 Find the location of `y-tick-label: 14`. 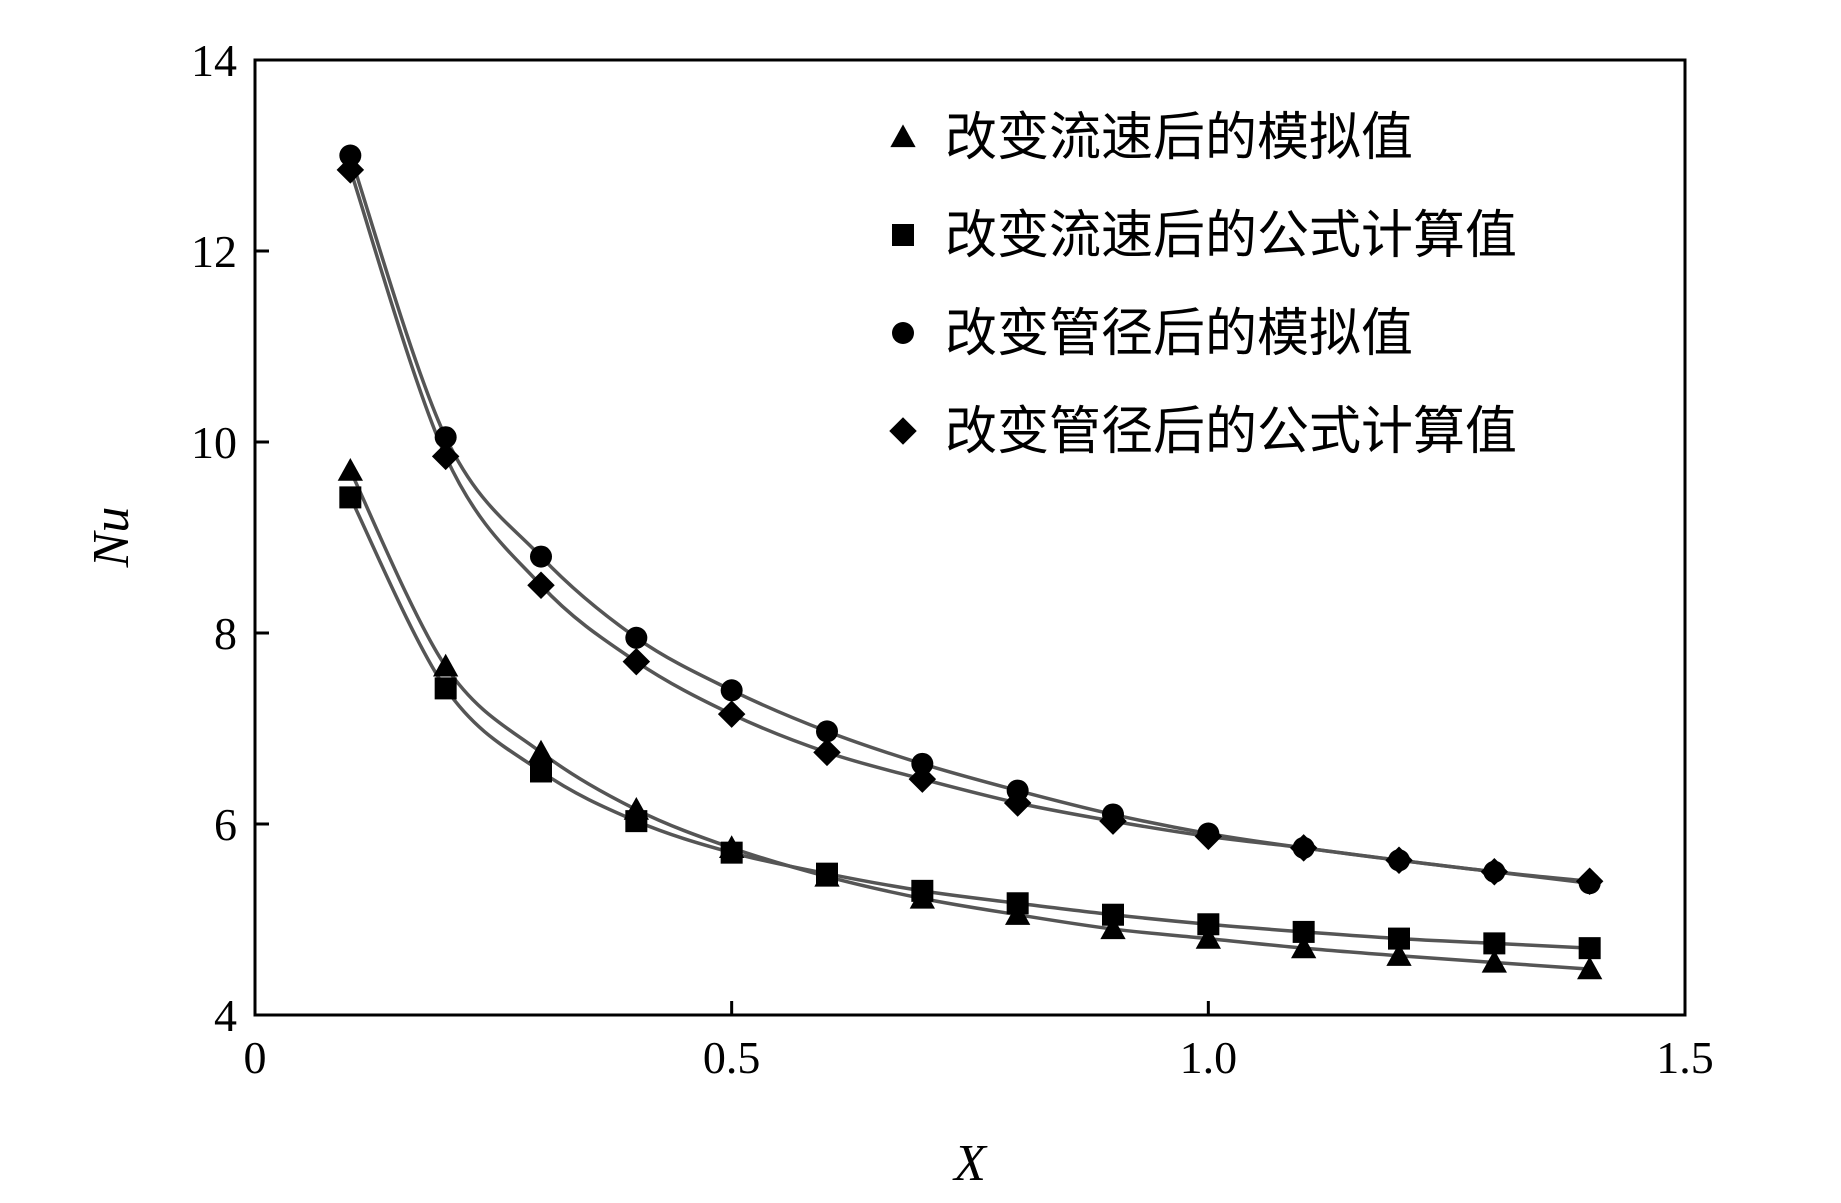

y-tick-label: 14 is located at coordinates (214, 60).